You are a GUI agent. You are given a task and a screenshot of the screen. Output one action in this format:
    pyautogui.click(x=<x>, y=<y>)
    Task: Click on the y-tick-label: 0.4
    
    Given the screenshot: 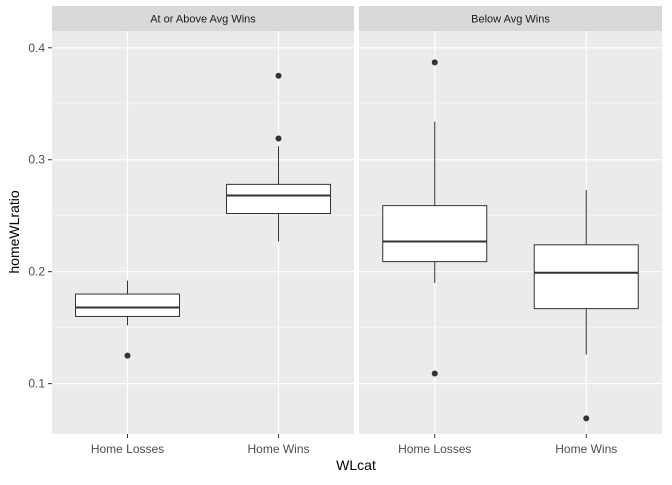 What is the action you would take?
    pyautogui.click(x=36, y=48)
    